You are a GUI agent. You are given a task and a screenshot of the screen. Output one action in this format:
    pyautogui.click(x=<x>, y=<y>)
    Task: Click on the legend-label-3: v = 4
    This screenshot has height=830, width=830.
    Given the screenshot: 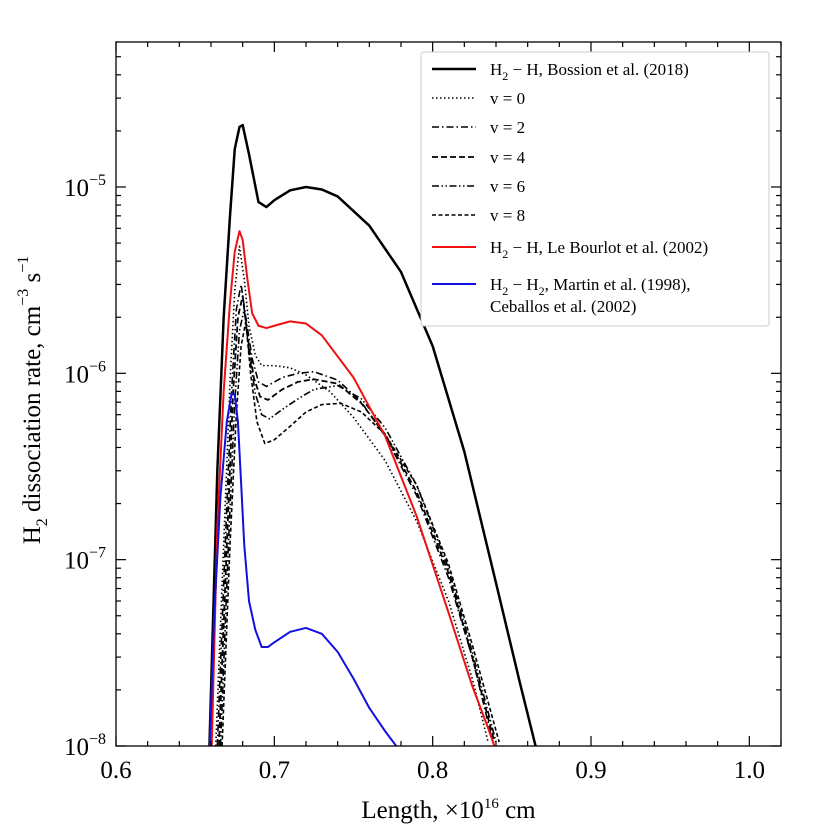 What is the action you would take?
    pyautogui.click(x=508, y=157)
    